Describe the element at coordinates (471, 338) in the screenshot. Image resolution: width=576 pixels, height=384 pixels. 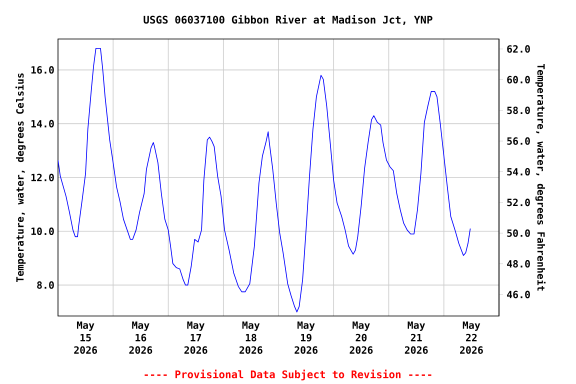
I see `x-tick-label: May 22 2026` at that location.